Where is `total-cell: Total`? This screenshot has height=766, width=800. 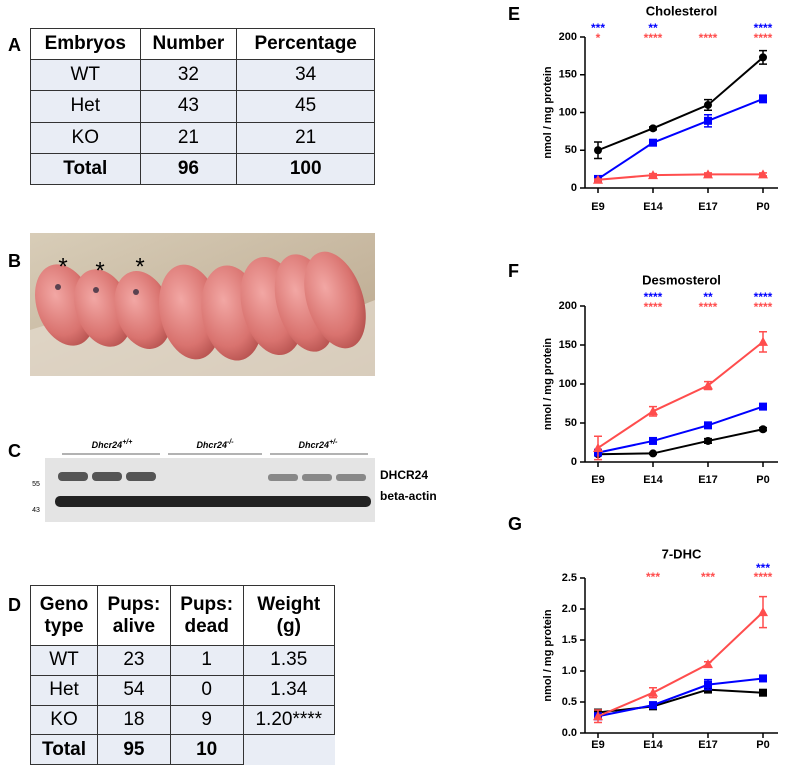
total-cell: Total is located at coordinates (64, 749).